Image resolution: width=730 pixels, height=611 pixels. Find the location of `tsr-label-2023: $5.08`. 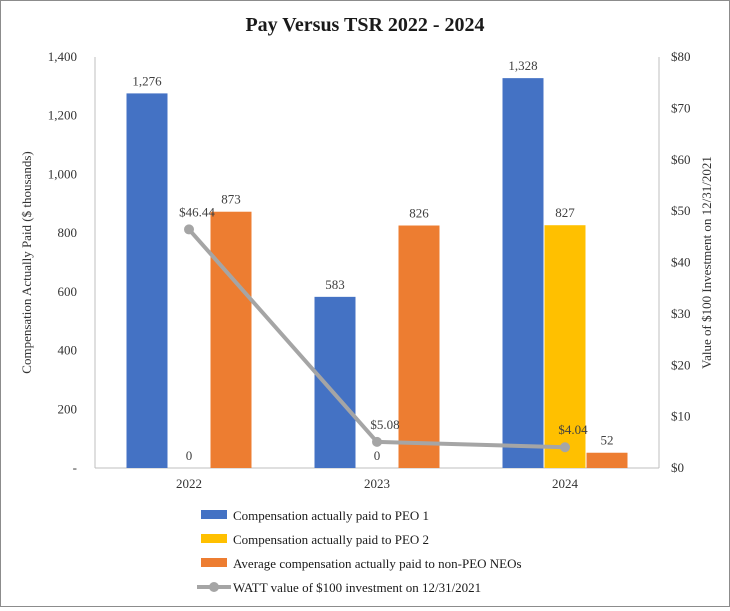

tsr-label-2023: $5.08 is located at coordinates (384, 424).